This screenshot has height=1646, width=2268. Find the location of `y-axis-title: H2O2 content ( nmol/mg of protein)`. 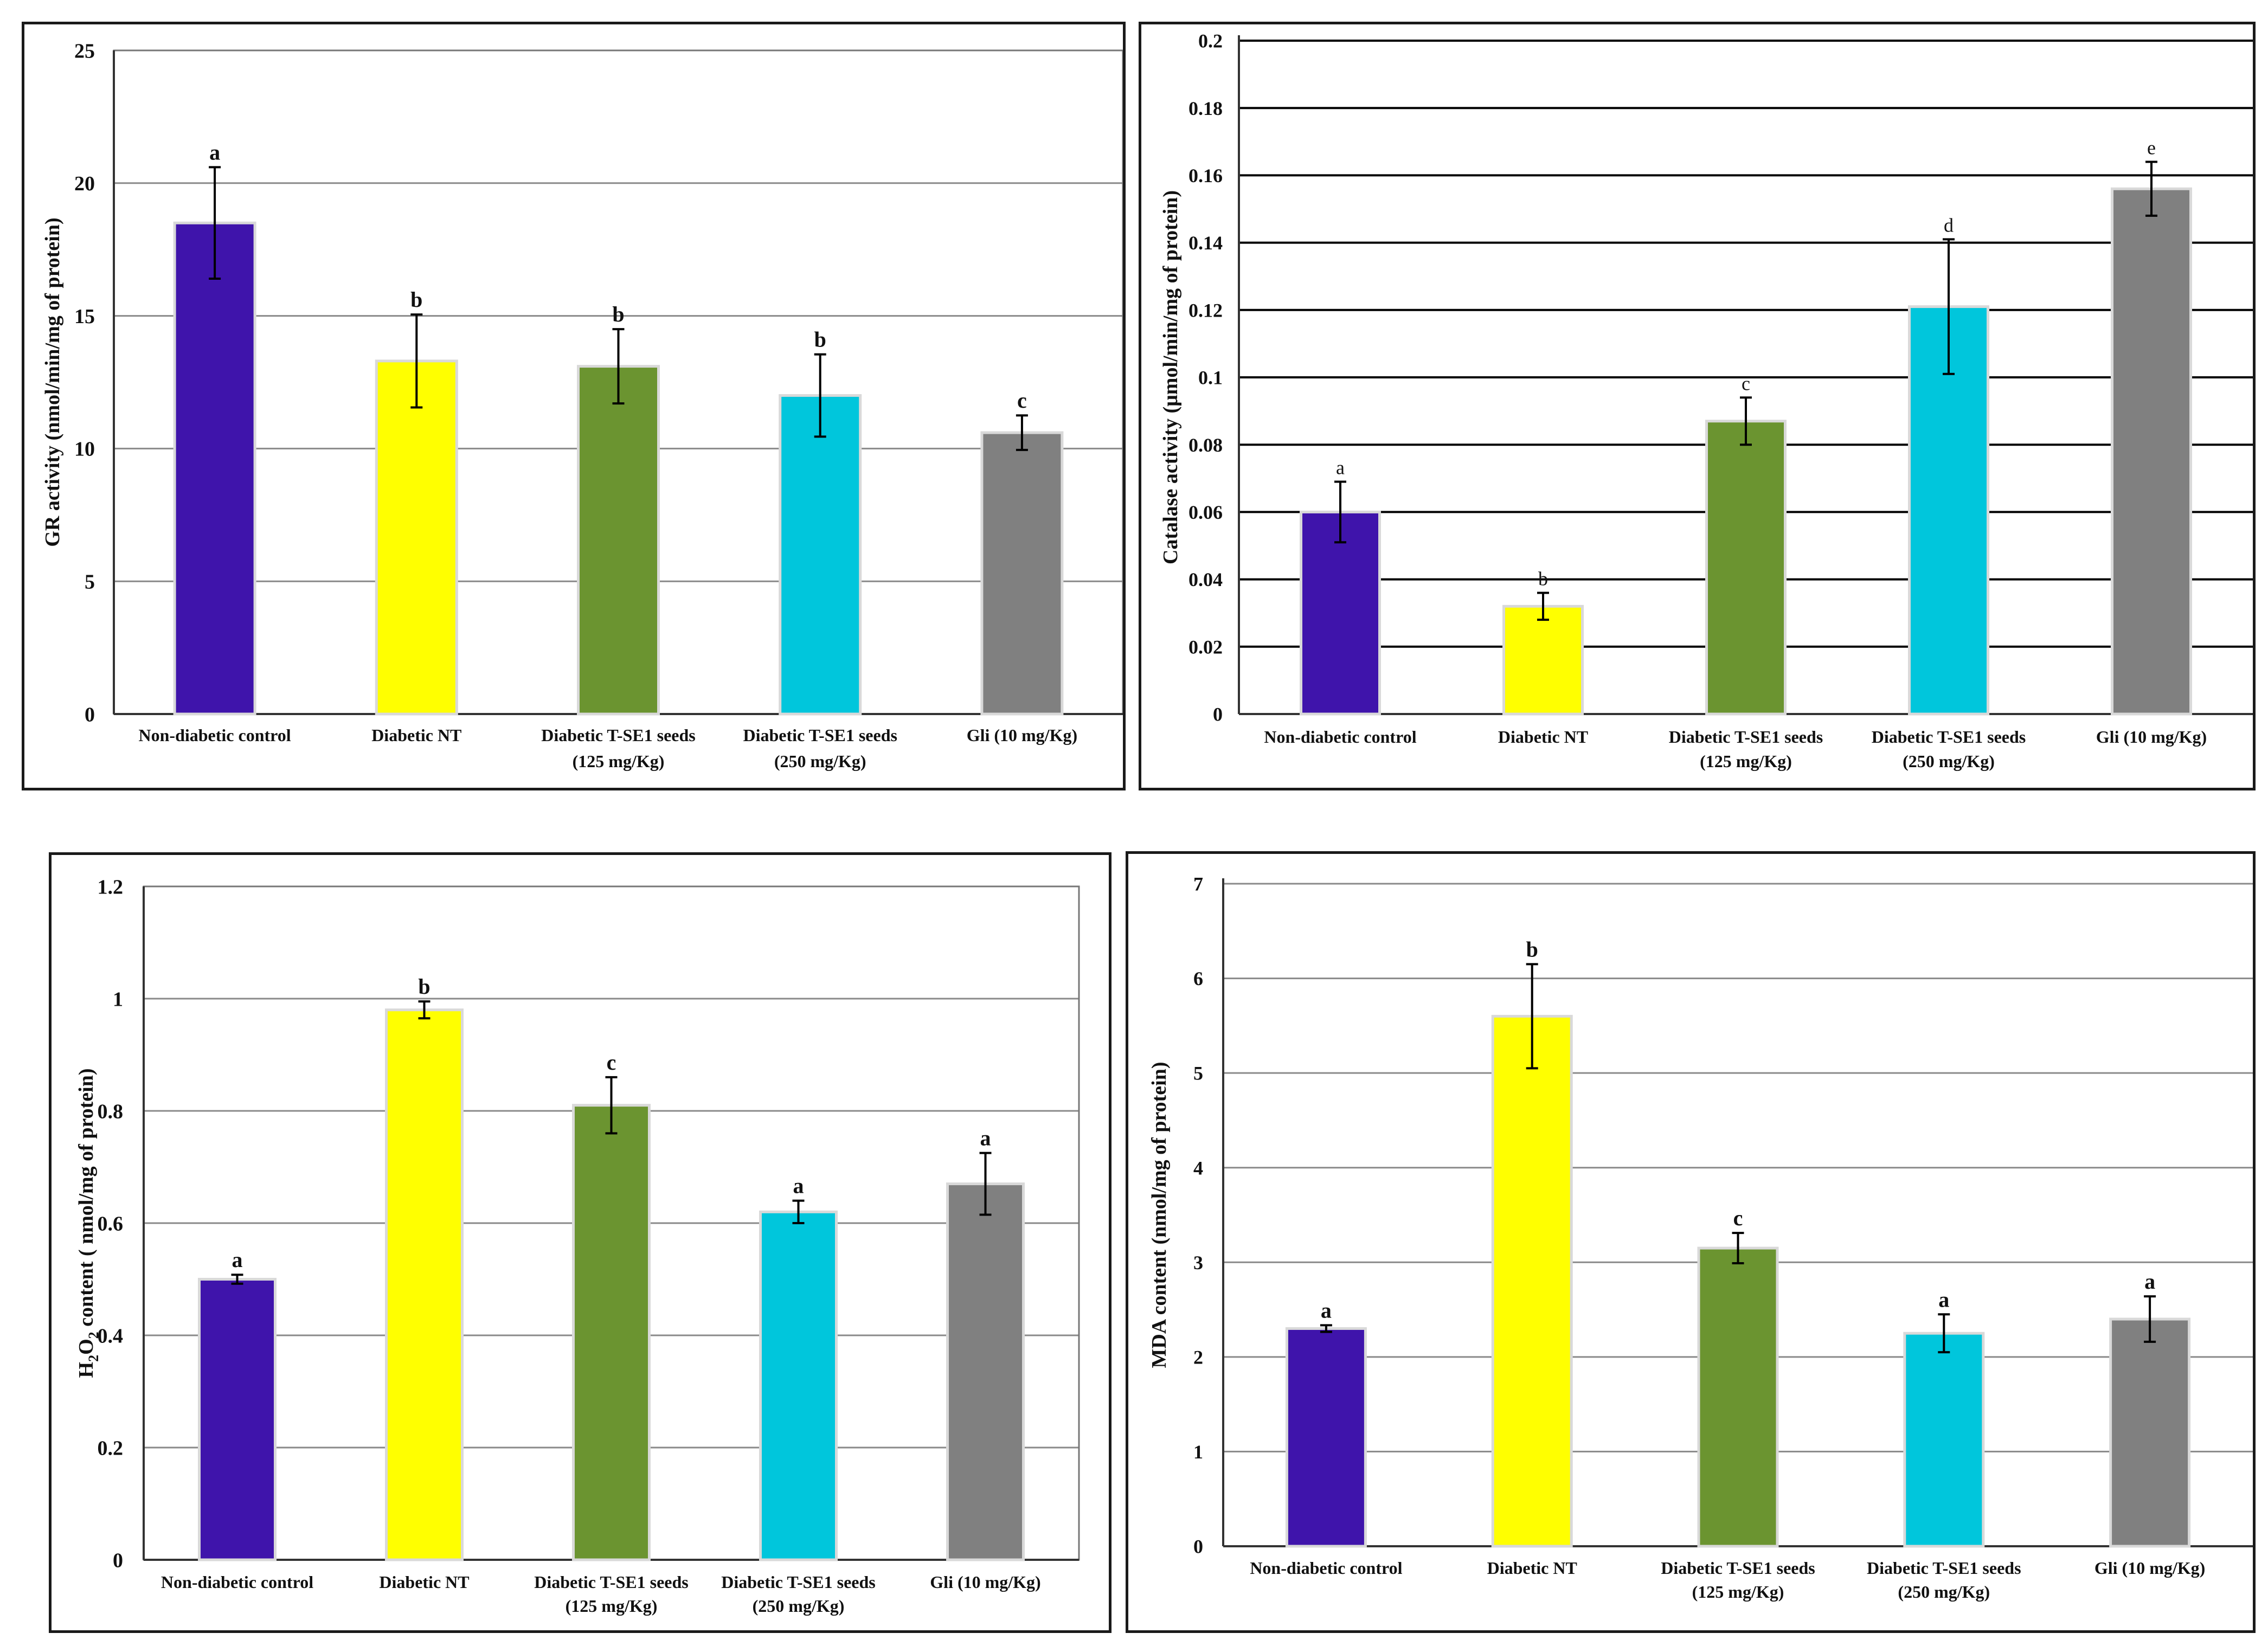

y-axis-title: H2O2 content ( nmol/mg of protein) is located at coordinates (88, 1223).